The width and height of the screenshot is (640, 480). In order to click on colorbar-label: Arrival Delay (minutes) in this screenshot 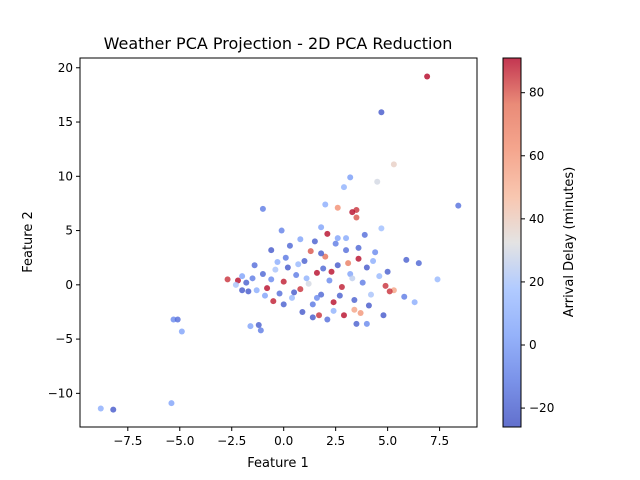, I will do `click(569, 242)`.